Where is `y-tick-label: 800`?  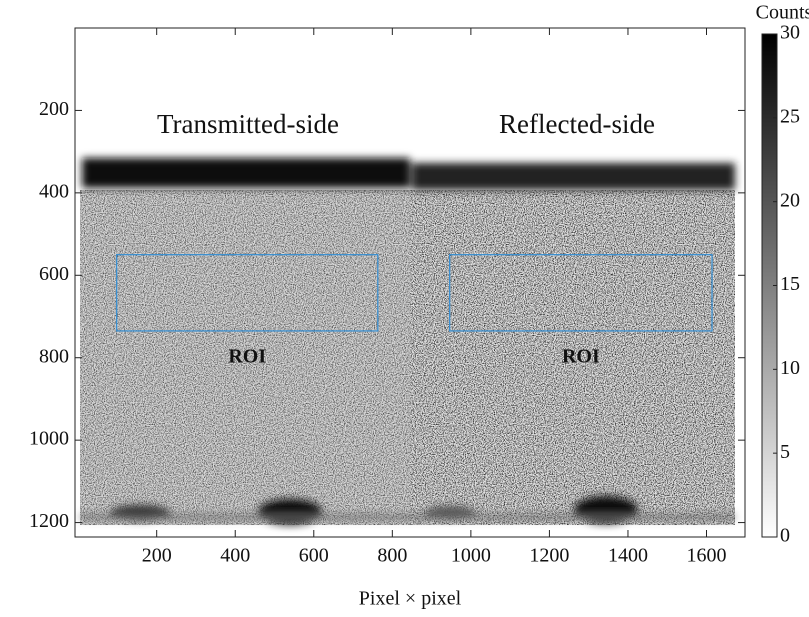
y-tick-label: 800 is located at coordinates (54, 356).